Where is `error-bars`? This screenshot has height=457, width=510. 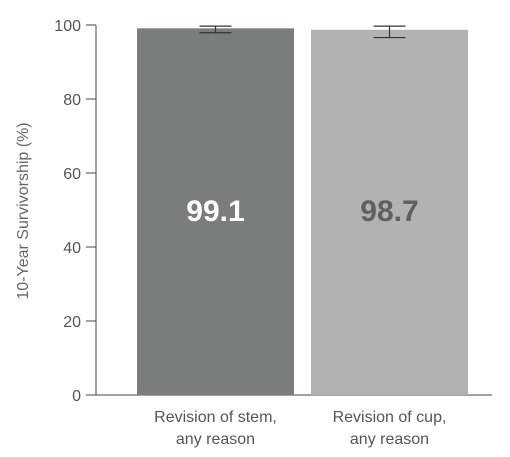 error-bars is located at coordinates (302, 32).